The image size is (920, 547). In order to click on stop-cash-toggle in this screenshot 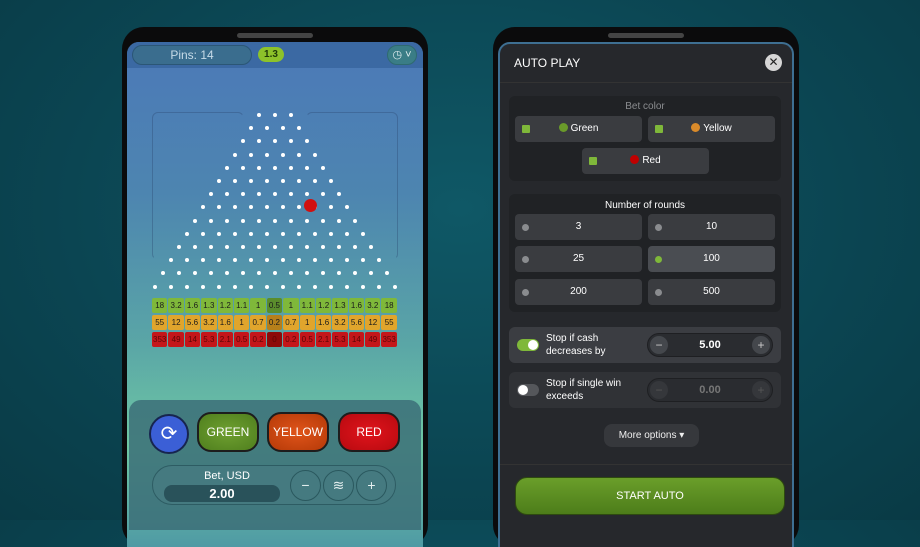, I will do `click(528, 345)`.